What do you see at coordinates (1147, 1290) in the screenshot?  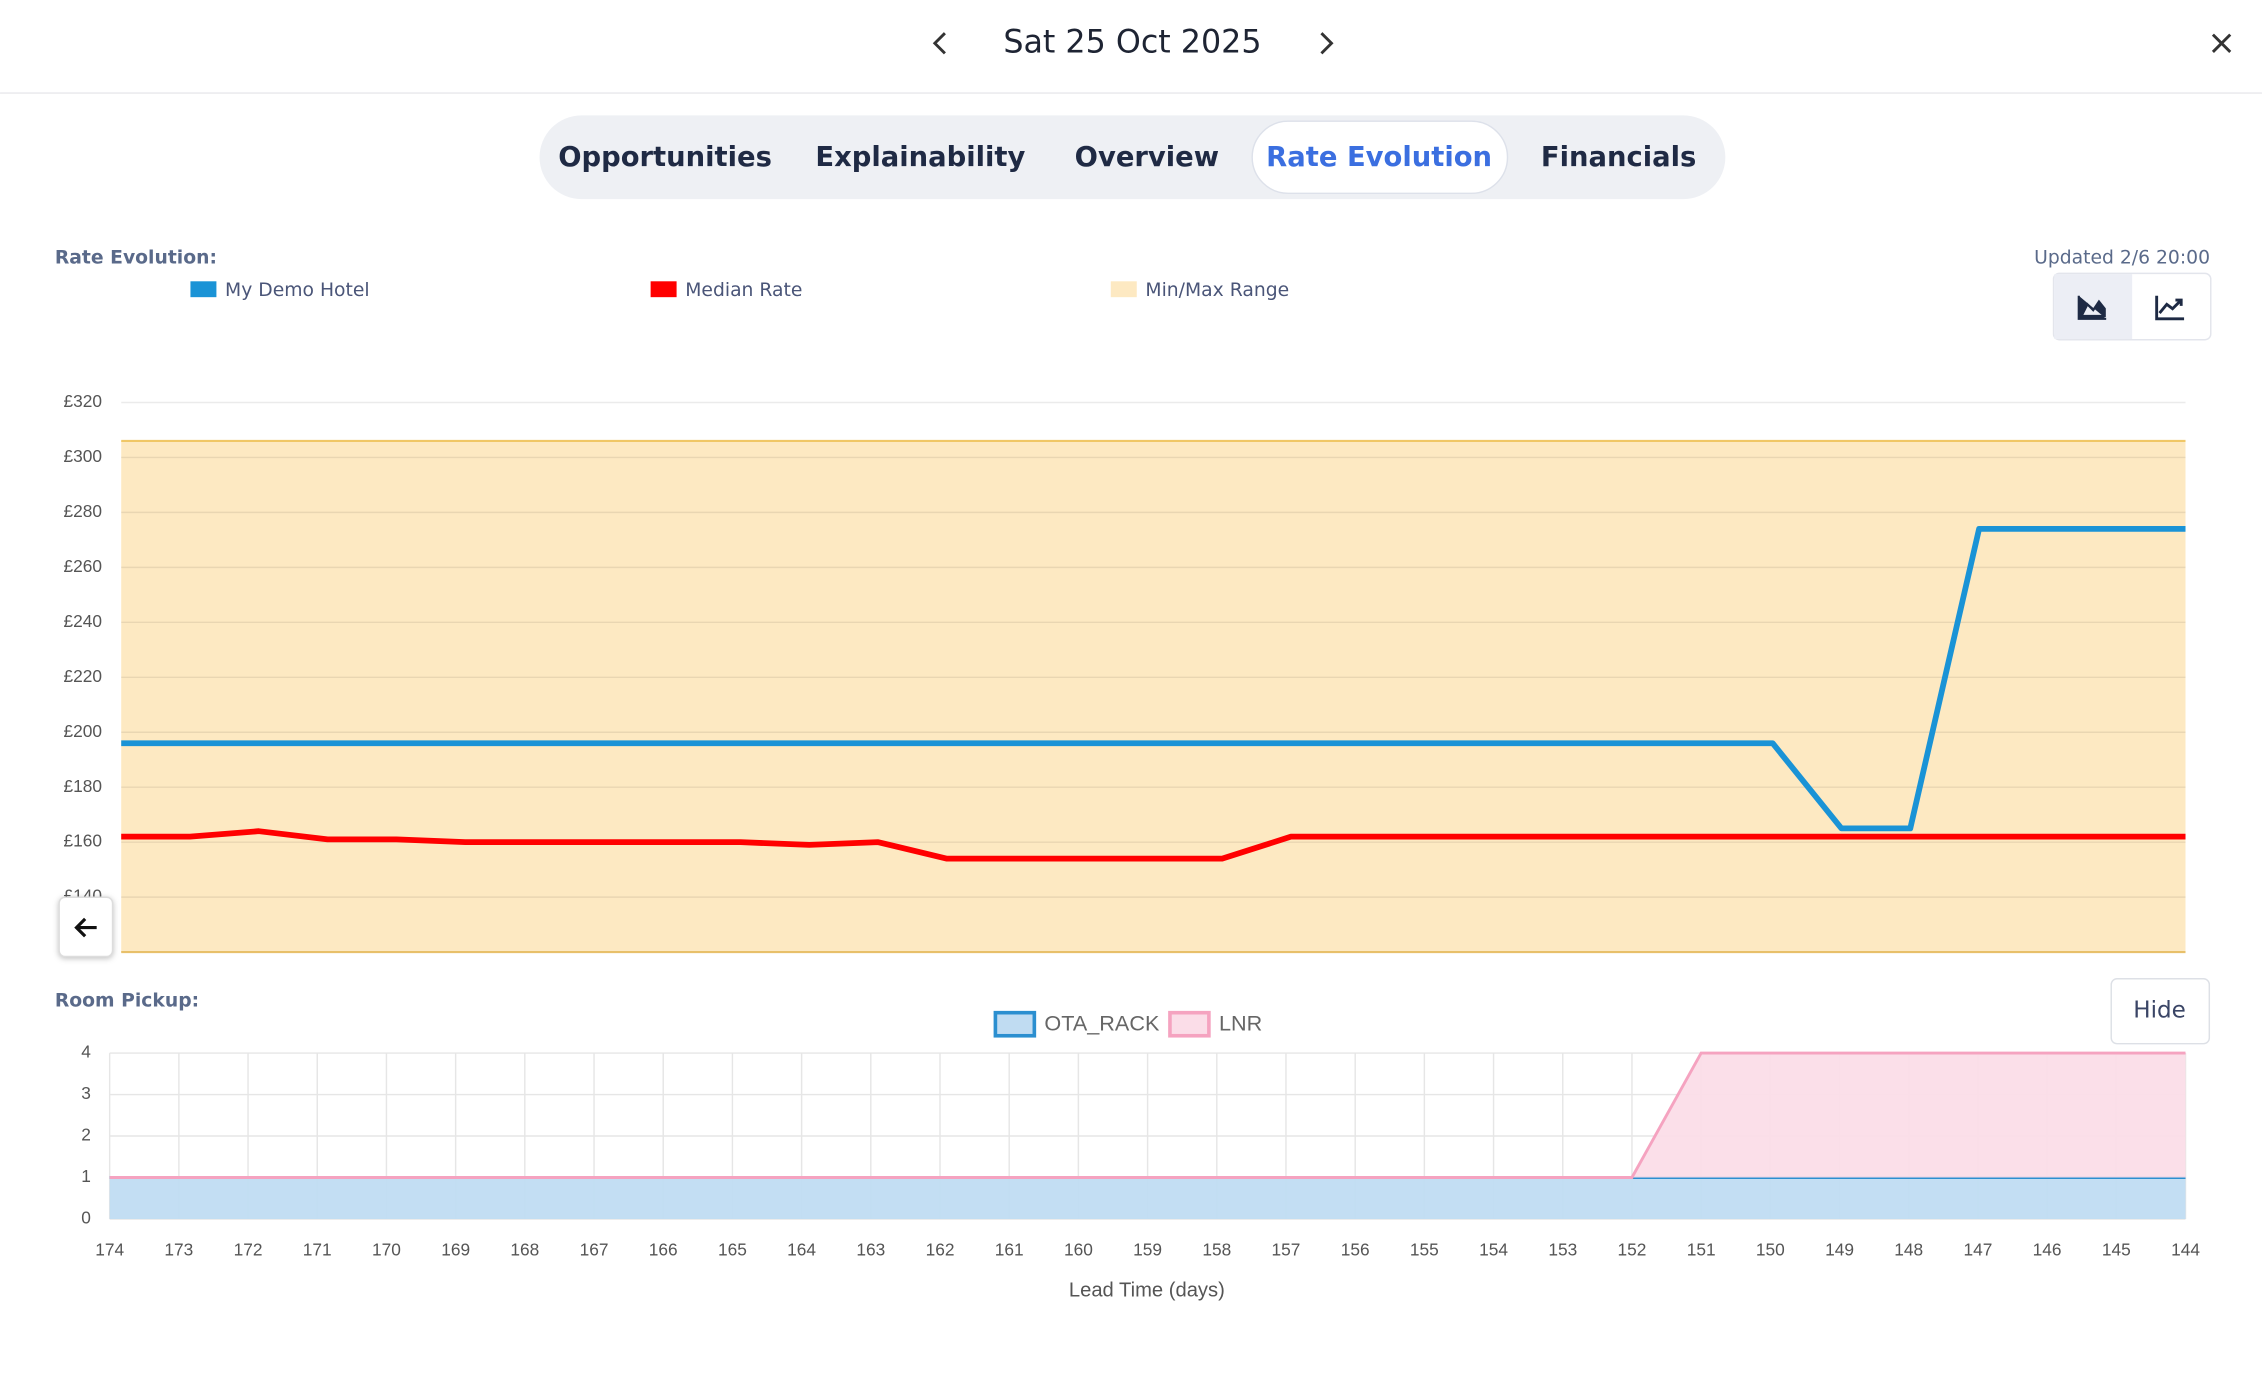 I see `x-axis-title: Lead Time (days)` at bounding box center [1147, 1290].